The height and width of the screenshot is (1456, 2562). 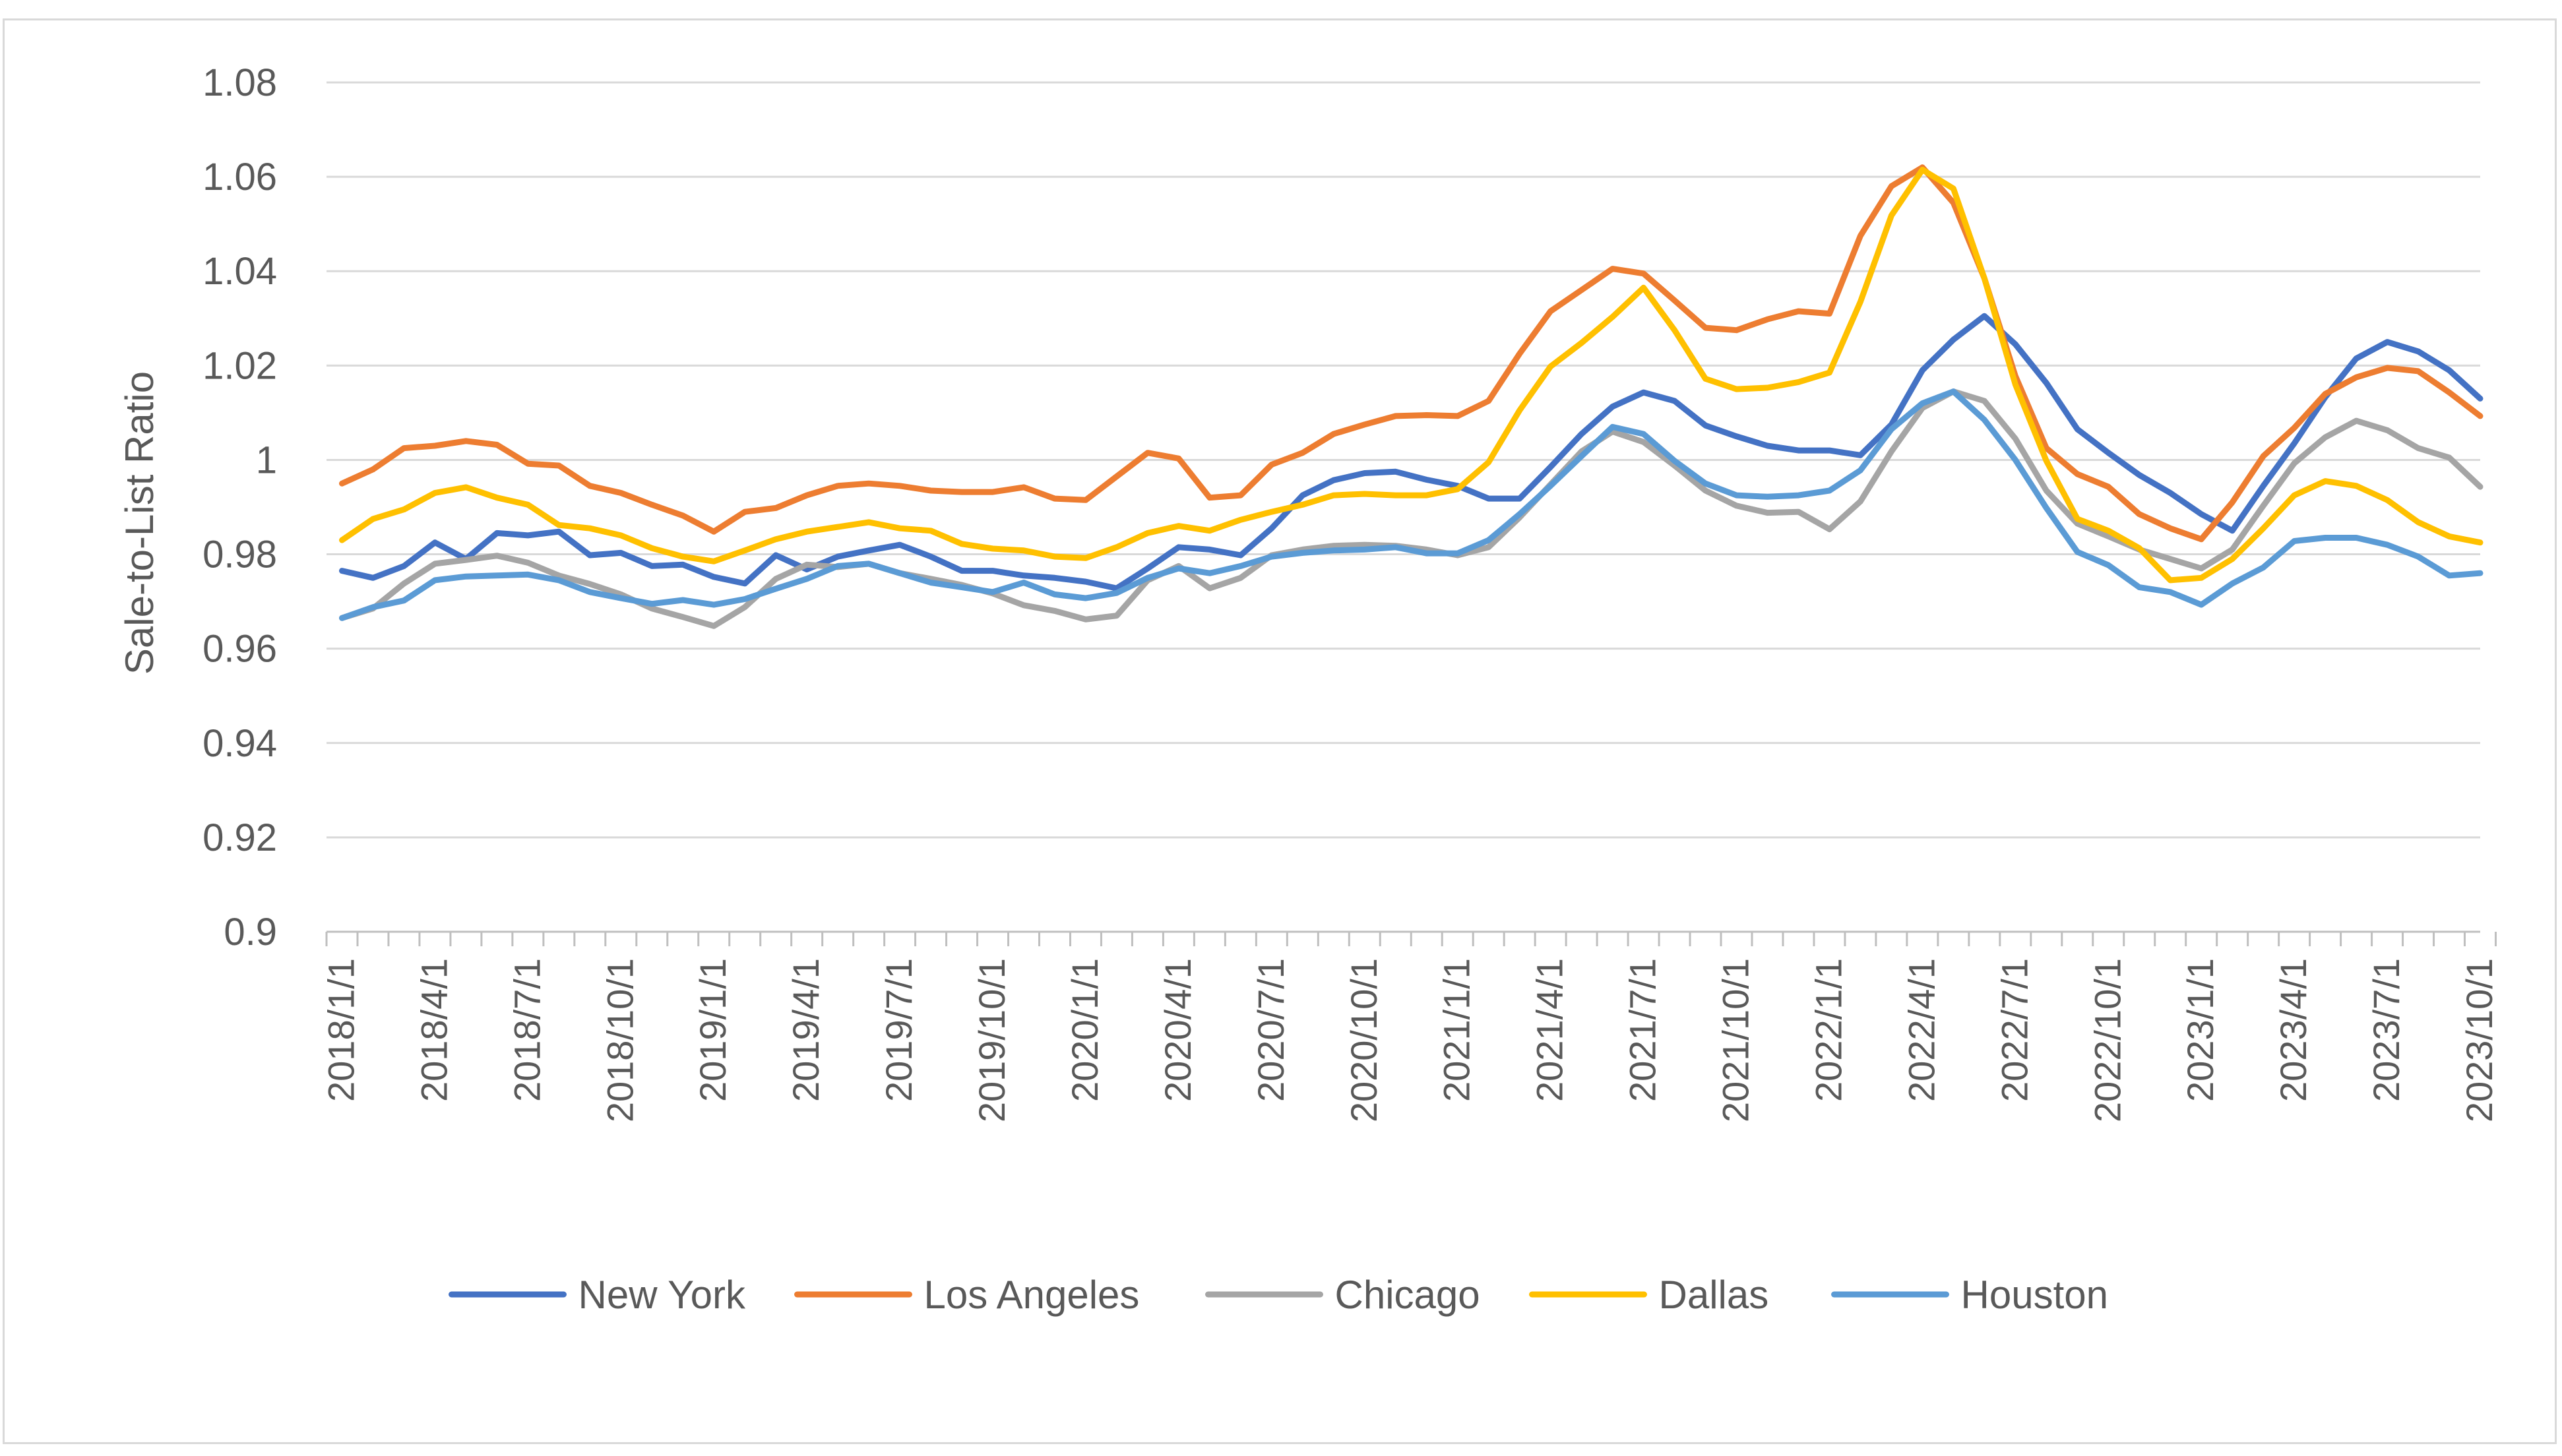 What do you see at coordinates (1085, 1030) in the screenshot?
I see `x-tick-label: 2020/1/1` at bounding box center [1085, 1030].